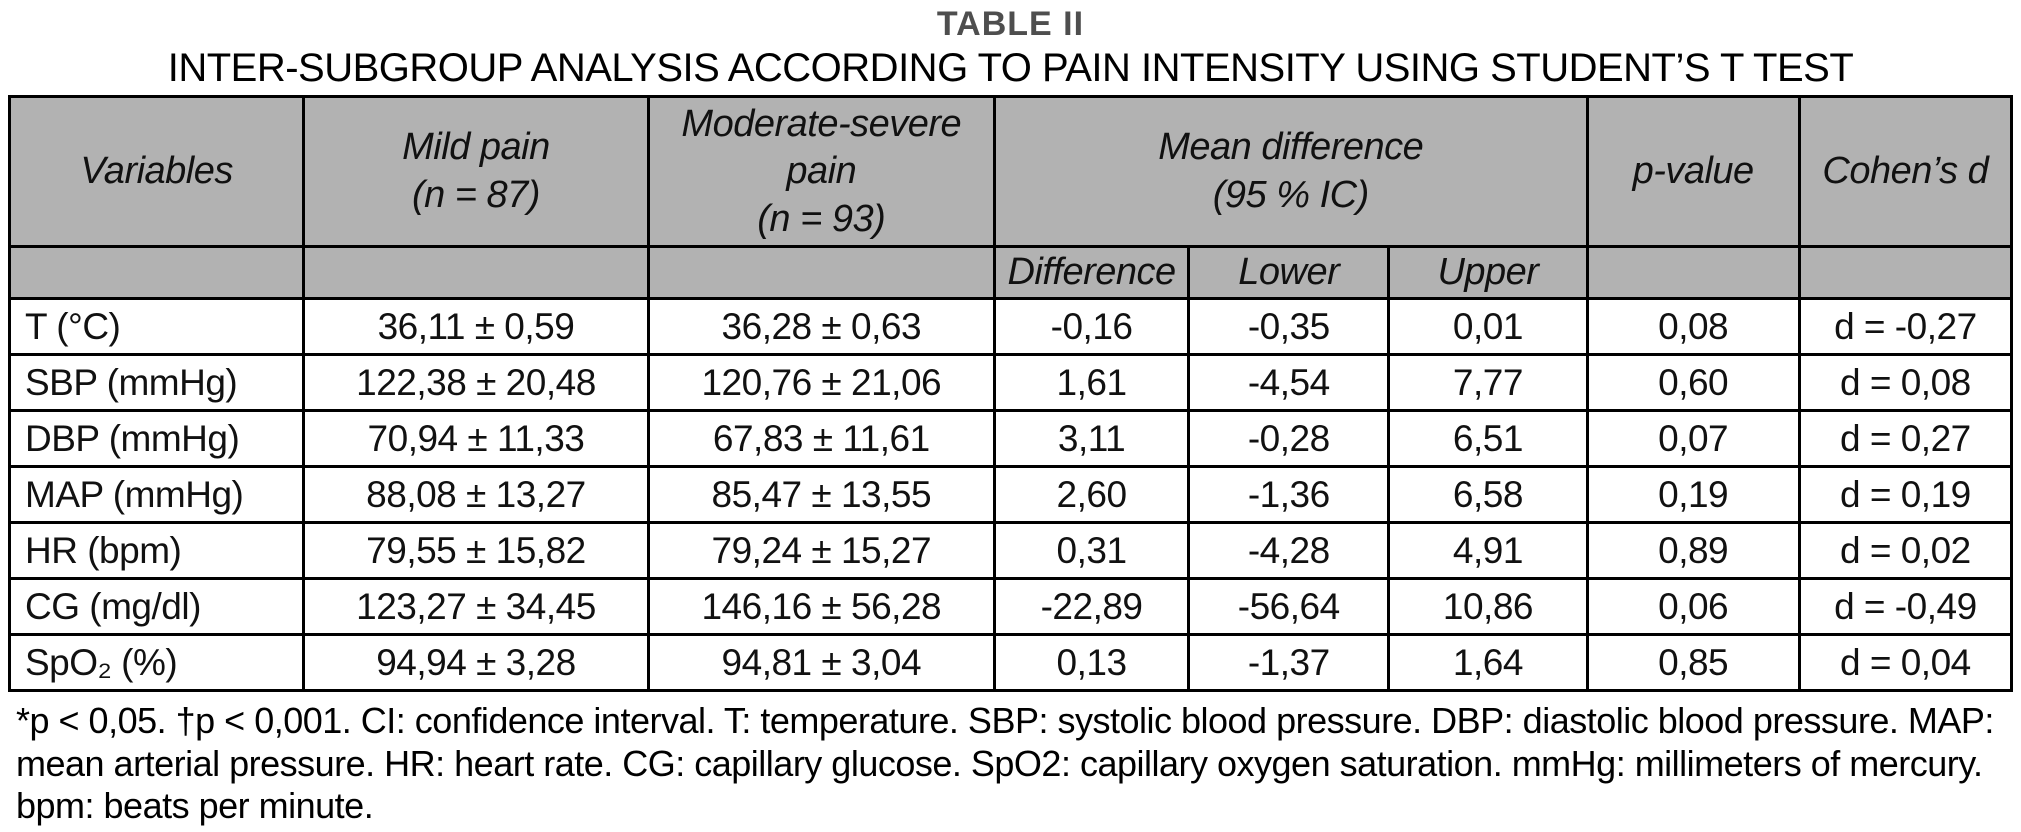 Image resolution: width=2021 pixels, height=832 pixels. What do you see at coordinates (1289, 551) in the screenshot?
I see `lower-value: -4,28` at bounding box center [1289, 551].